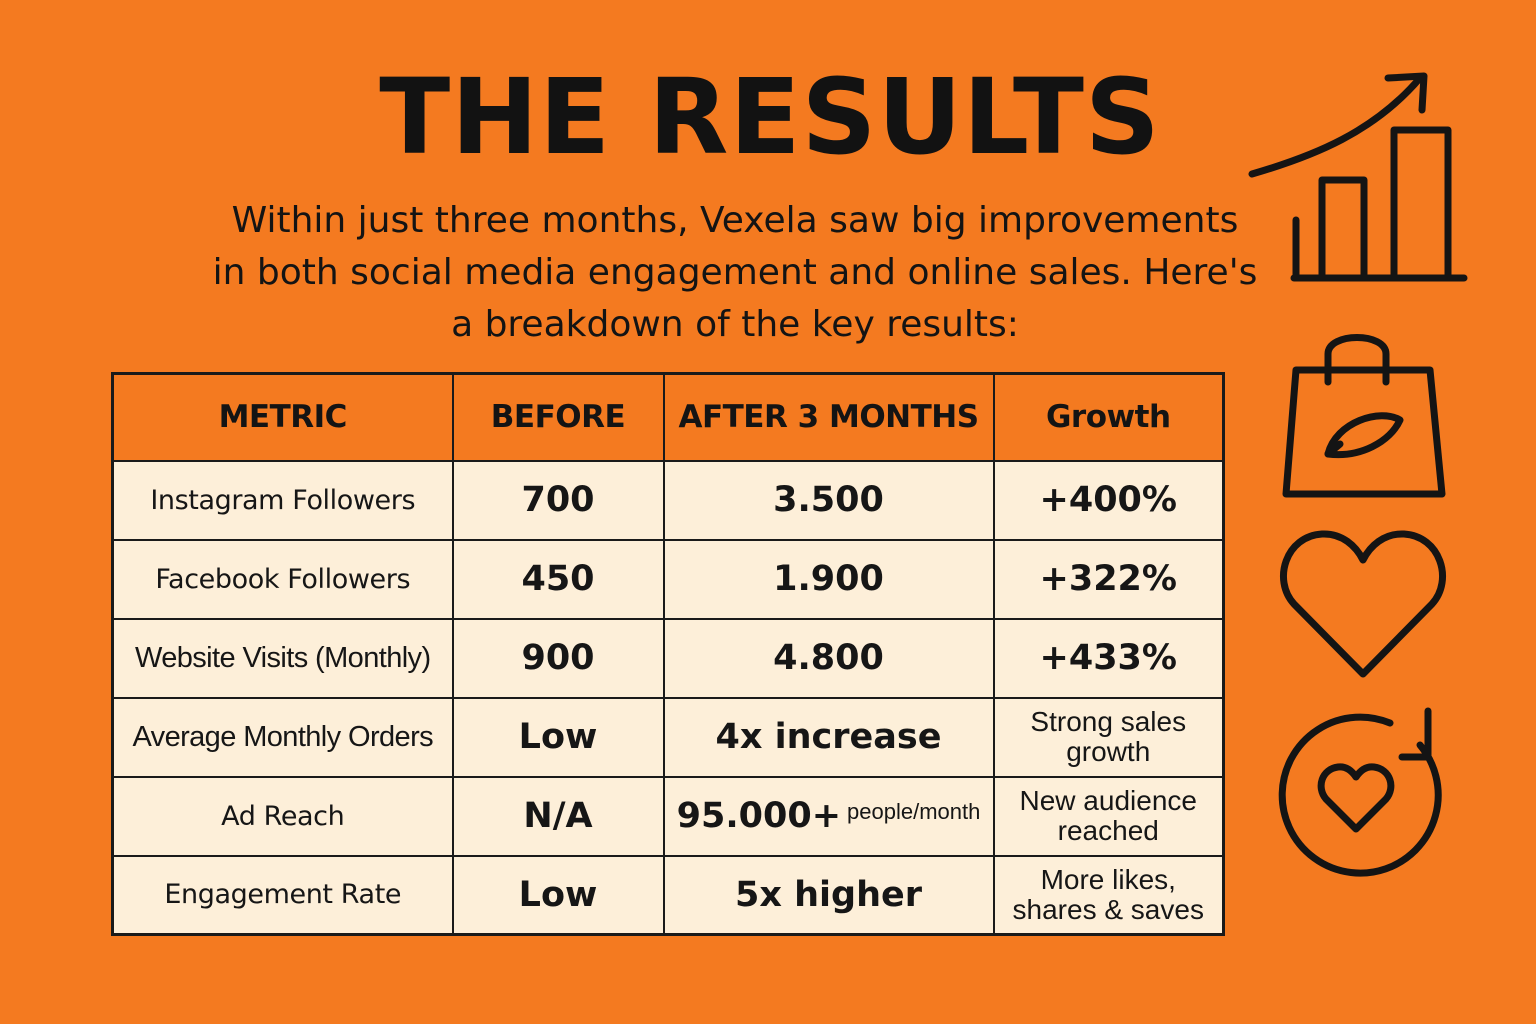  What do you see at coordinates (558, 417) in the screenshot?
I see `header-before: BEFORE` at bounding box center [558, 417].